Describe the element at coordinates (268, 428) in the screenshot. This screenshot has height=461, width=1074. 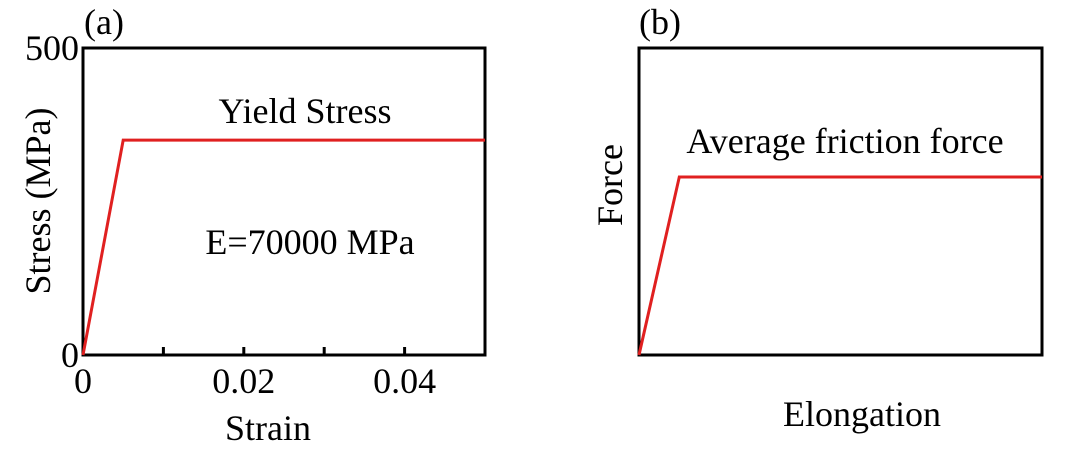
I see `panel-a-x-axis-label: Strain` at that location.